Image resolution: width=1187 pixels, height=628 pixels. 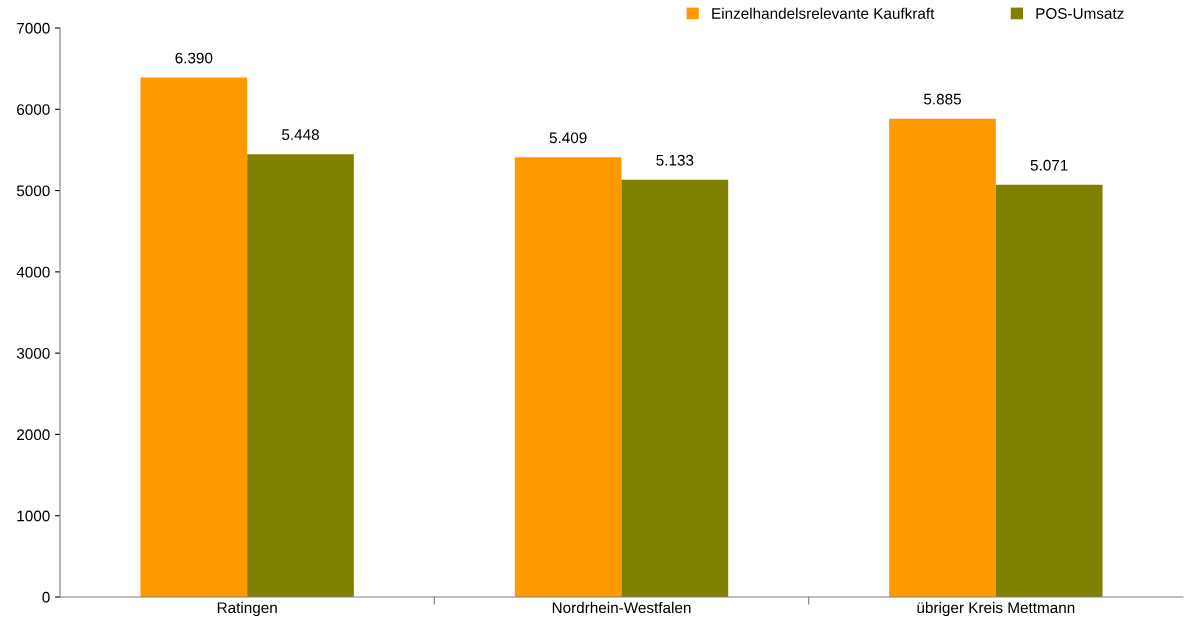 I want to click on y-tick-label: 0, so click(x=46, y=597).